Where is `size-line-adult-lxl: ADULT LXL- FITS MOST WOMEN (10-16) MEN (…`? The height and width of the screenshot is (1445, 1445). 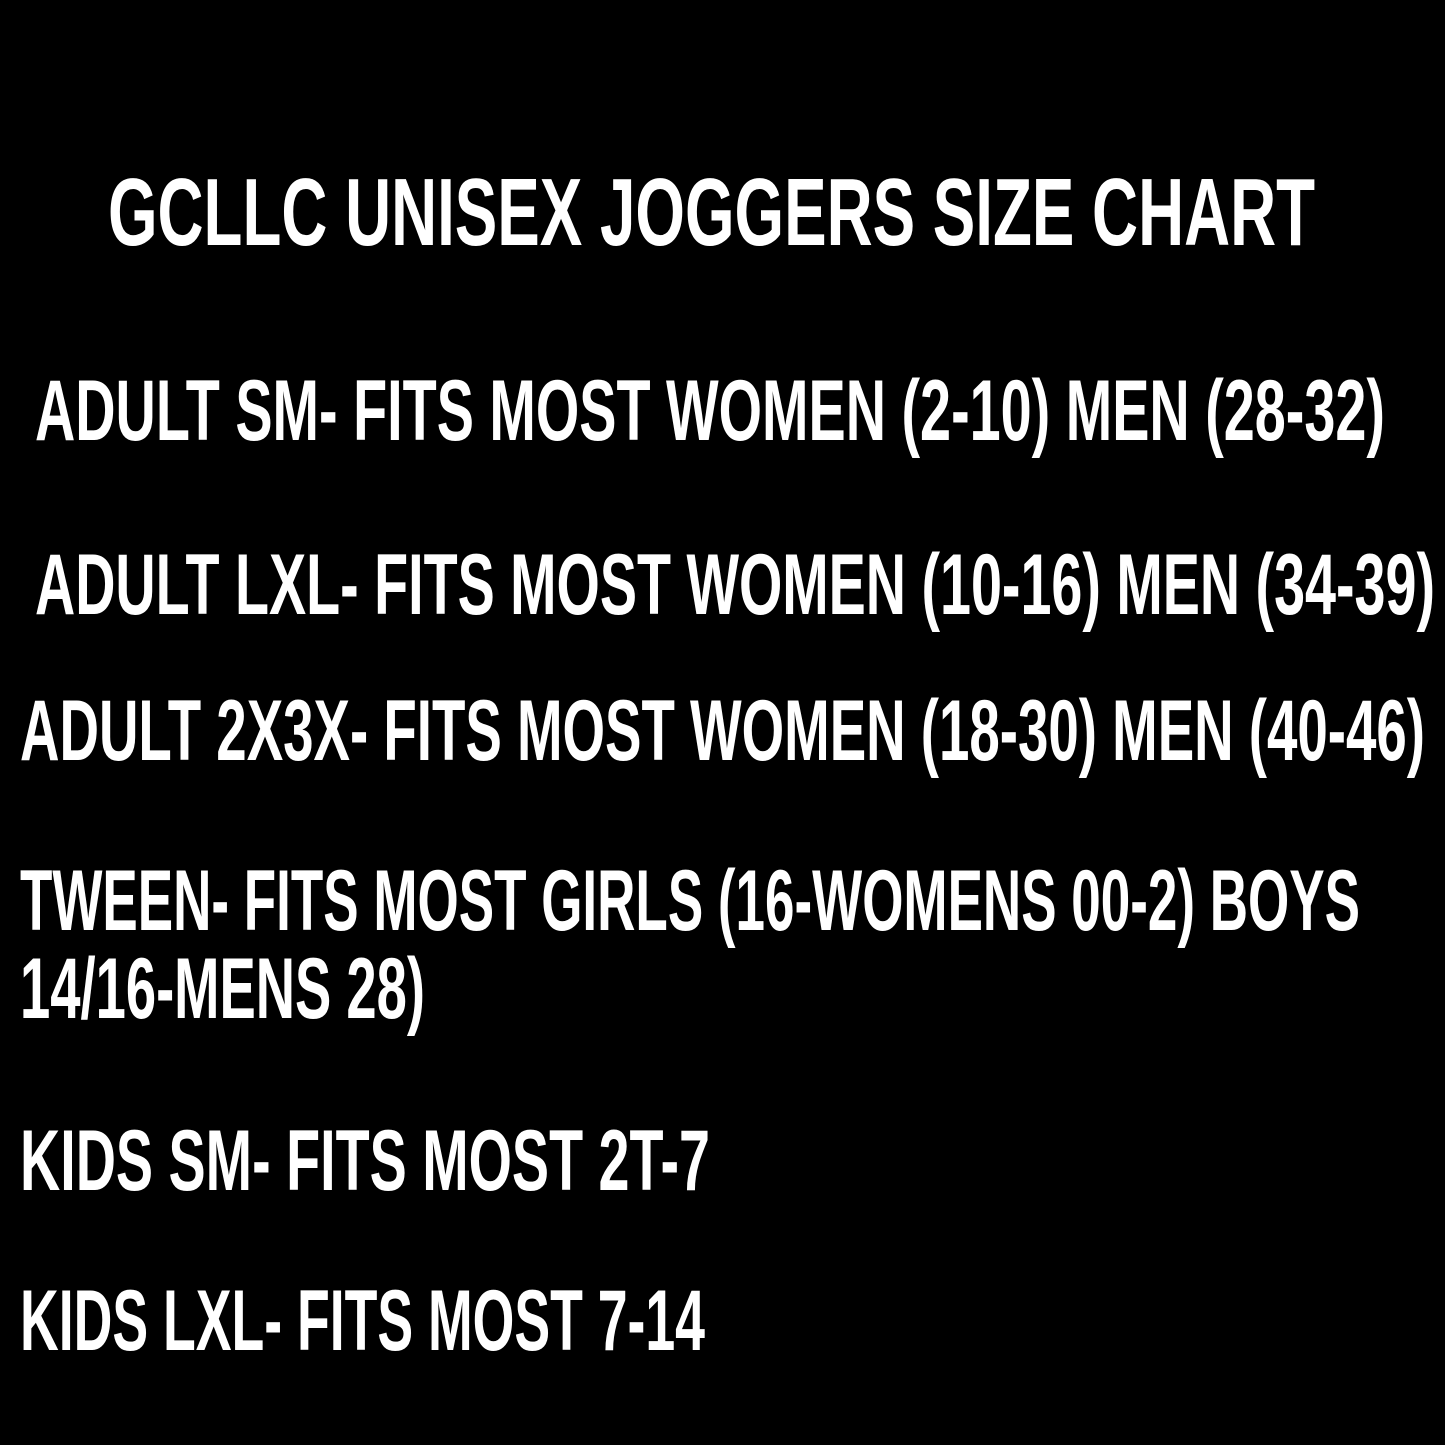
size-line-adult-lxl: ADULT LXL- FITS MOST WOMEN (10-16) MEN (… is located at coordinates (735, 585).